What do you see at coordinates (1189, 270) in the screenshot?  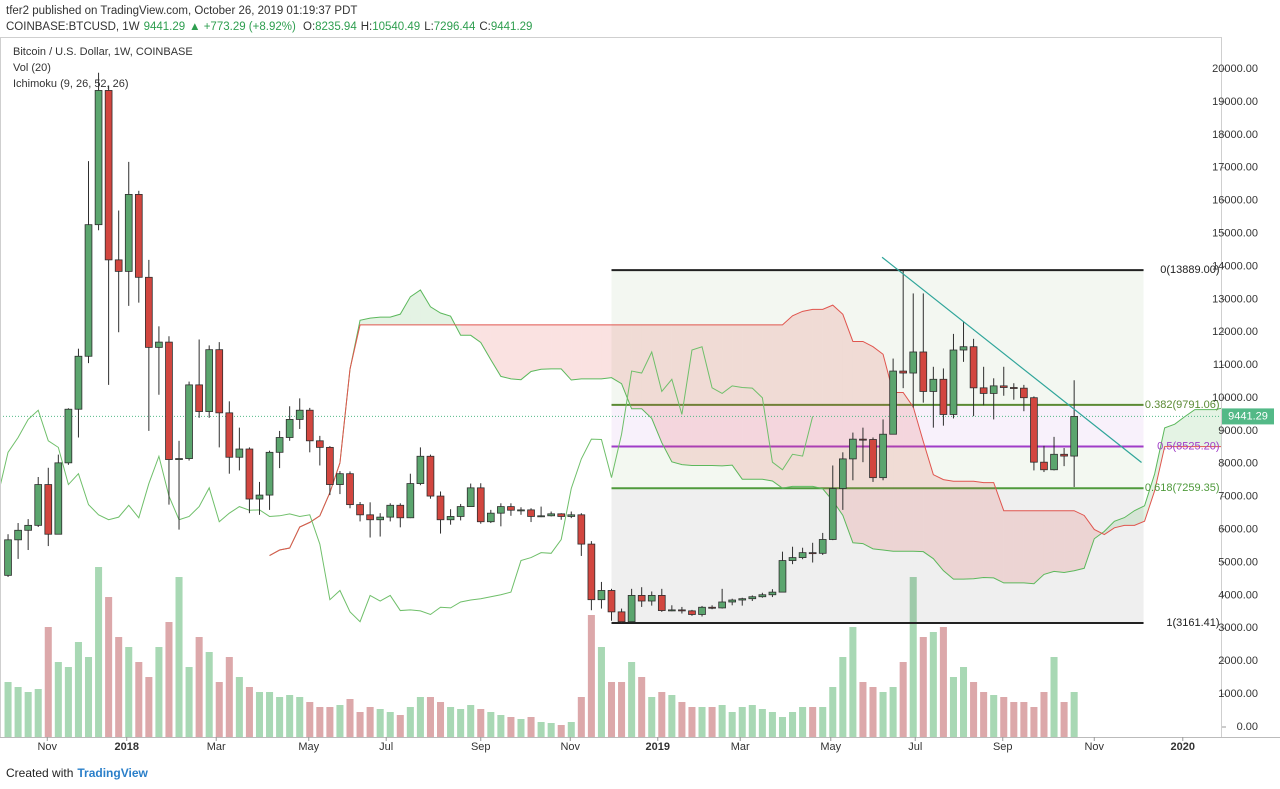 I see `fib-label: 0(13889.00)` at bounding box center [1189, 270].